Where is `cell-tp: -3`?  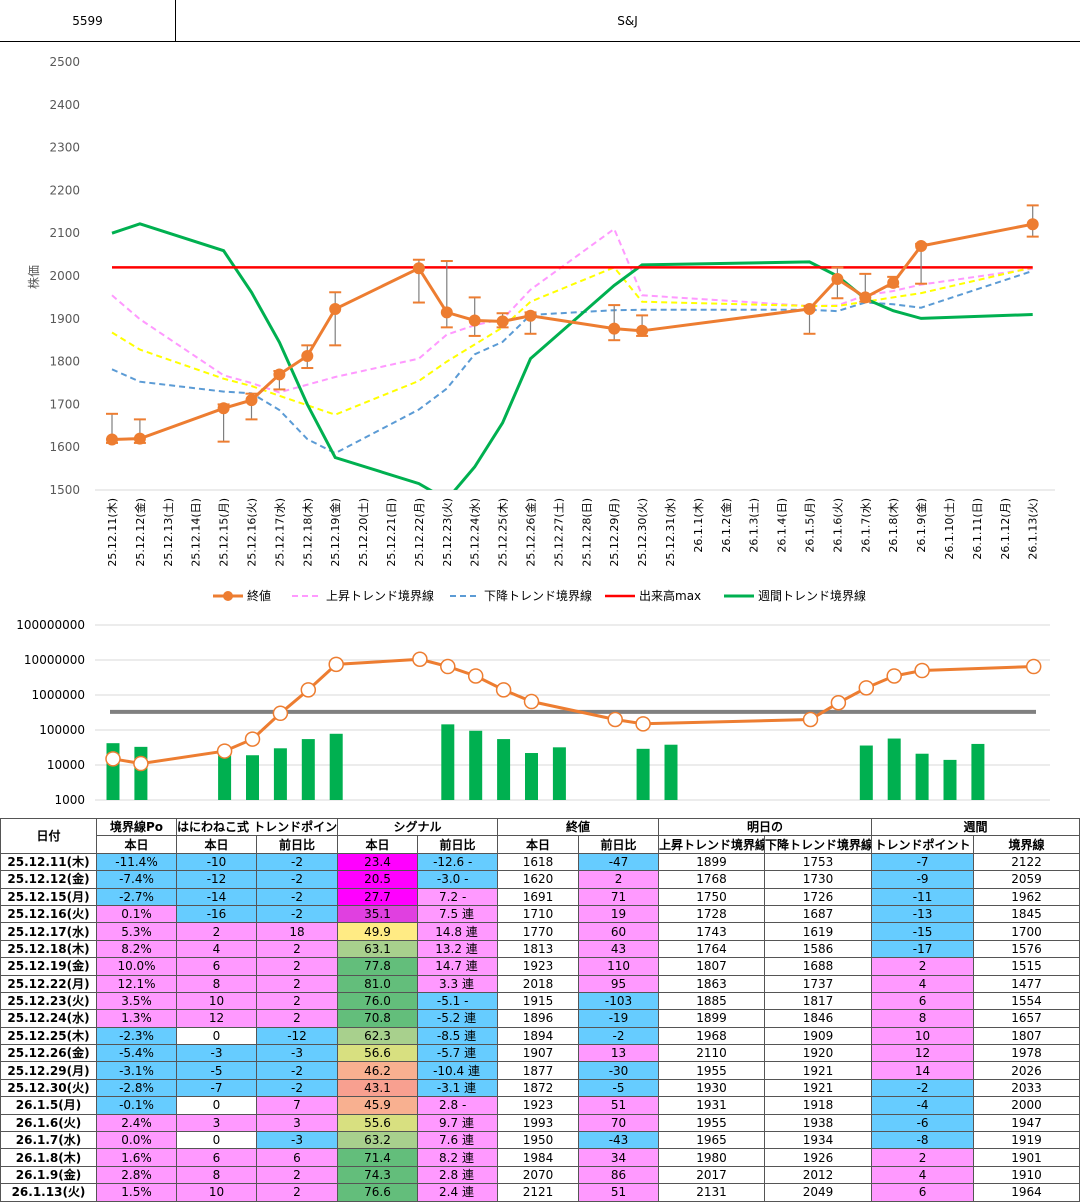 cell-tp: -3 is located at coordinates (216, 1053).